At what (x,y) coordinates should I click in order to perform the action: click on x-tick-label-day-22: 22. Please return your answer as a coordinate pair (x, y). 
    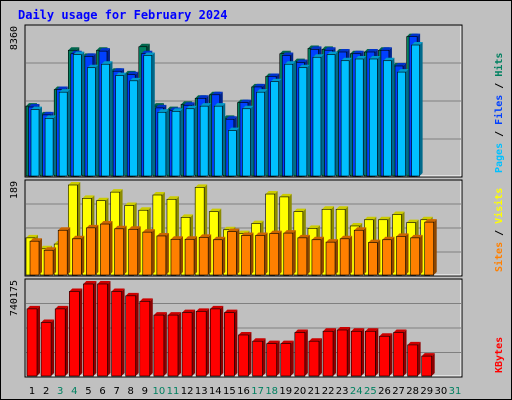
    Looking at the image, I should click on (328, 391).